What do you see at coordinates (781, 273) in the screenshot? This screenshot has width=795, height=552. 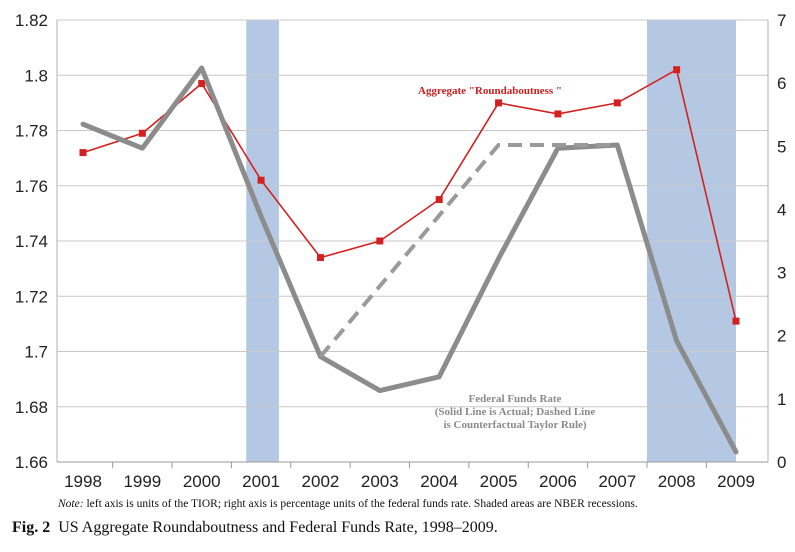 I see `right-tick-label-3: 3` at bounding box center [781, 273].